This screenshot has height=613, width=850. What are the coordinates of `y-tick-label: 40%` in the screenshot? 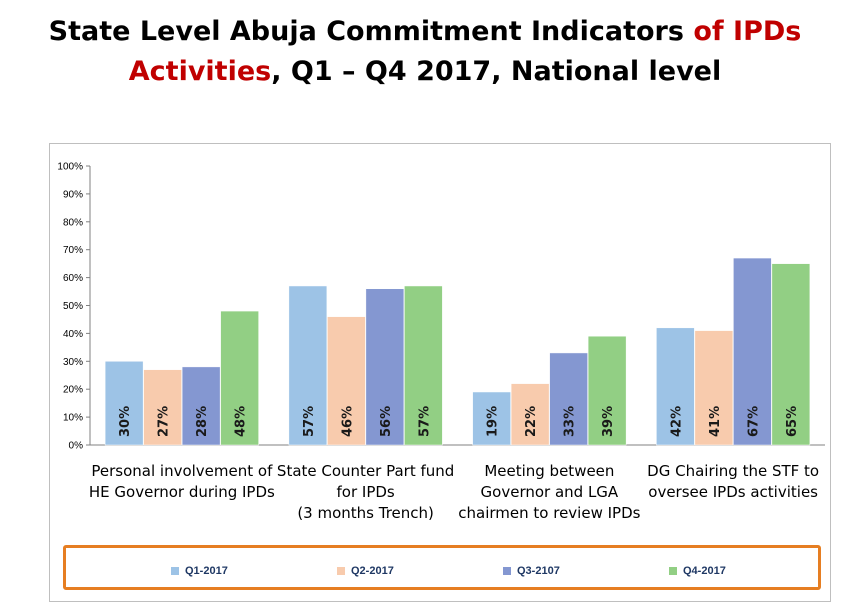 It's located at (73, 334).